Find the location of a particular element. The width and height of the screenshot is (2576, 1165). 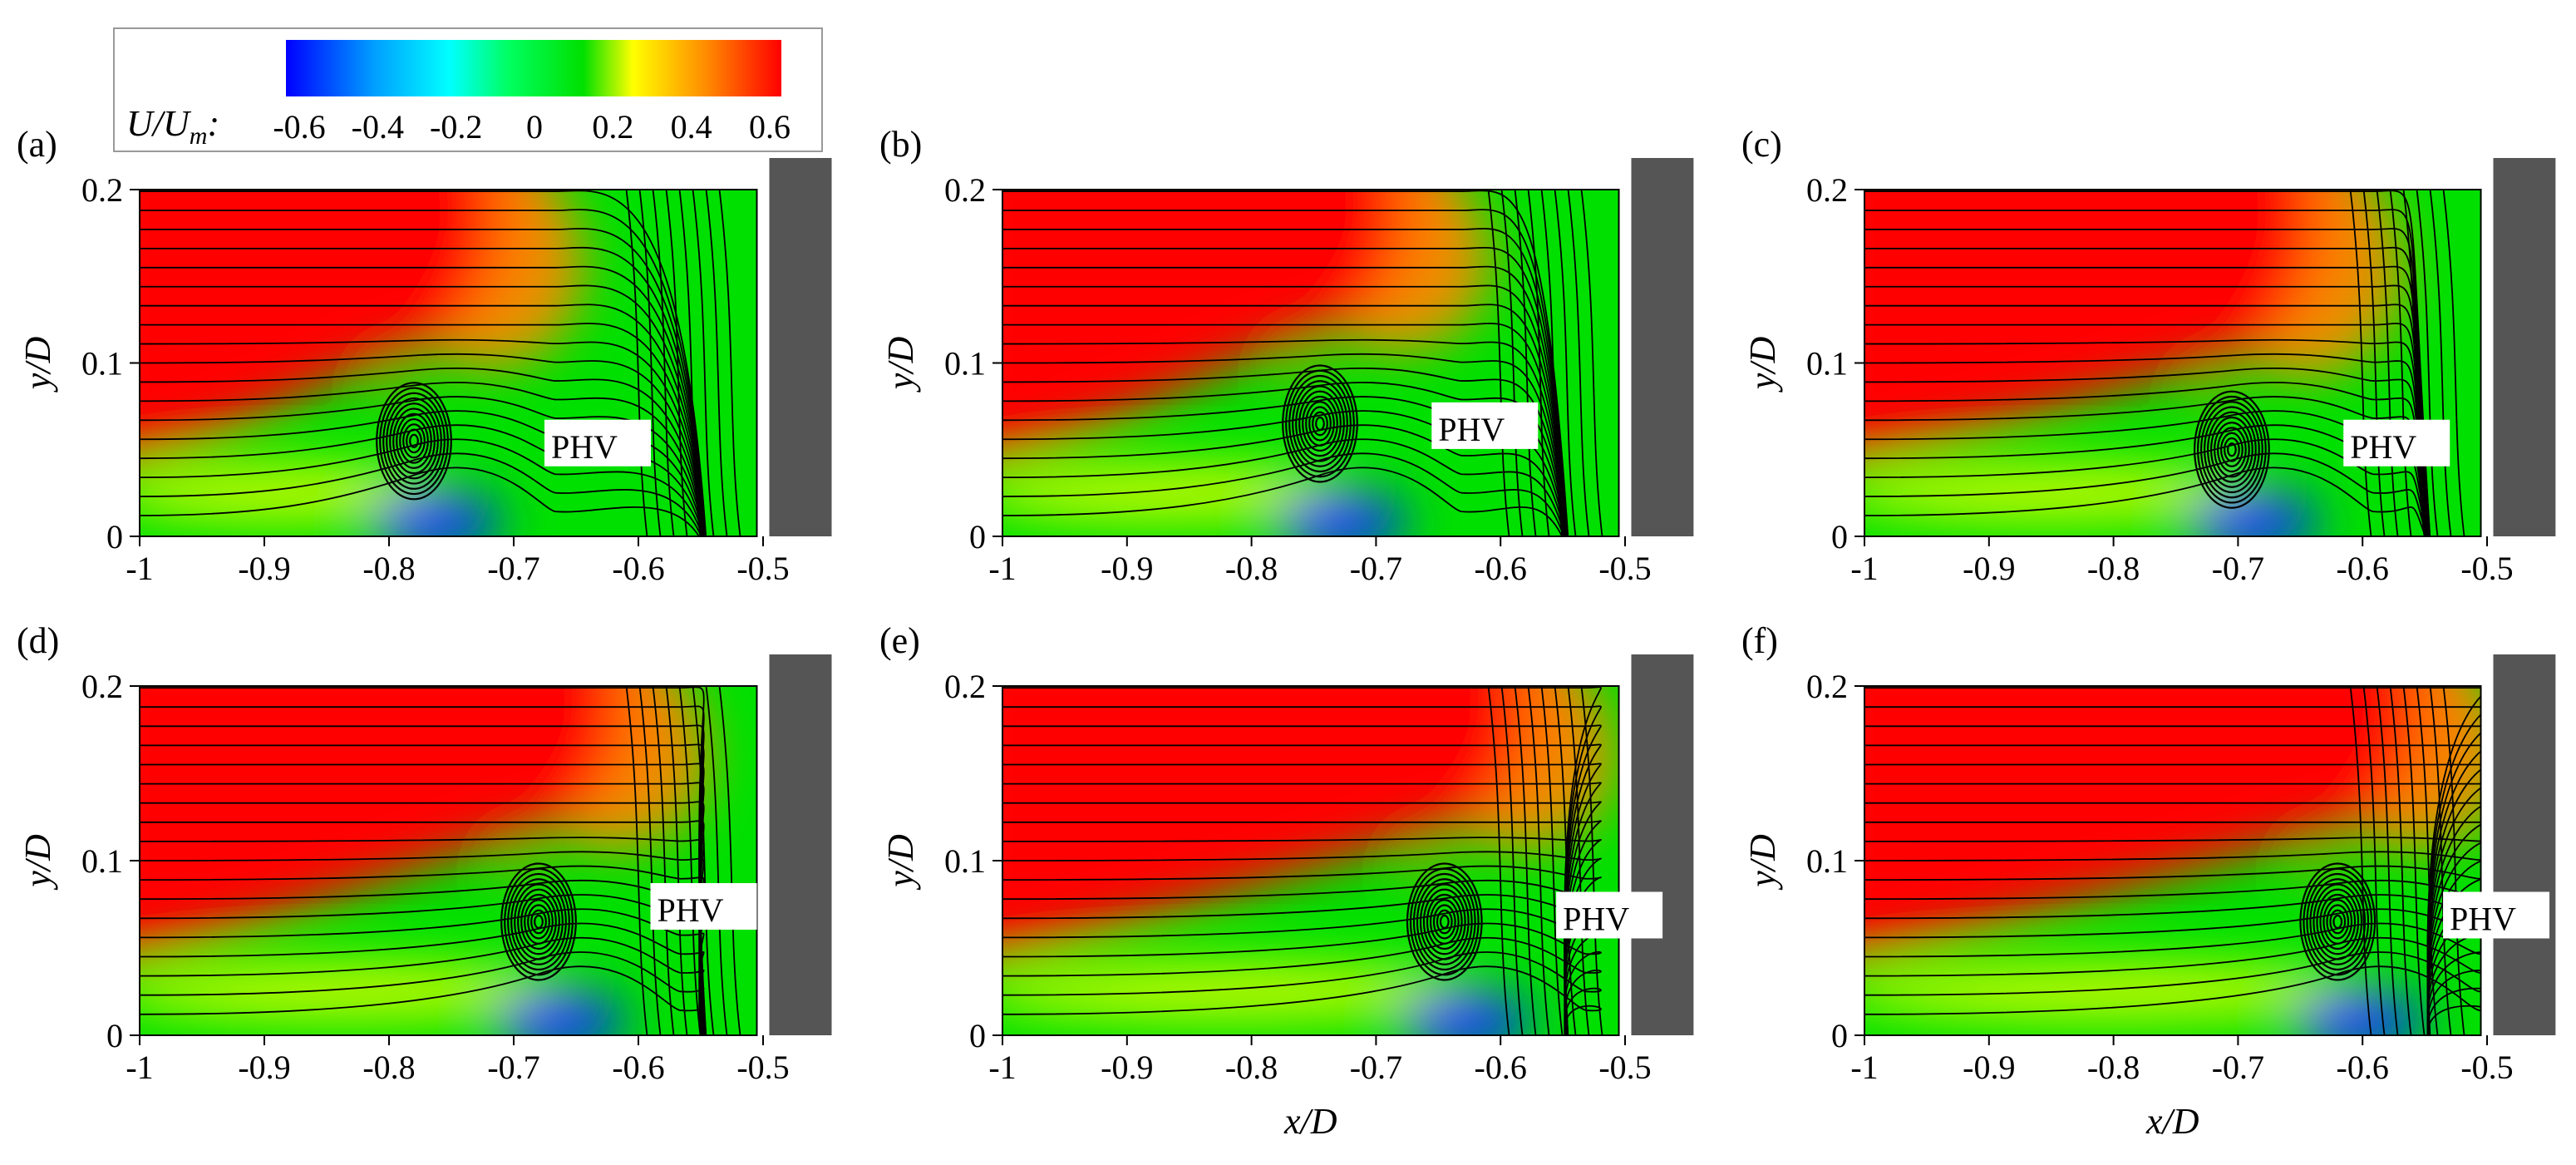

panel-c: -1 -0.9 -0.8 -0.7 -0.6 -0.5 0 0.1 0.2 y/D (c) PHV is located at coordinates (2148, 355).